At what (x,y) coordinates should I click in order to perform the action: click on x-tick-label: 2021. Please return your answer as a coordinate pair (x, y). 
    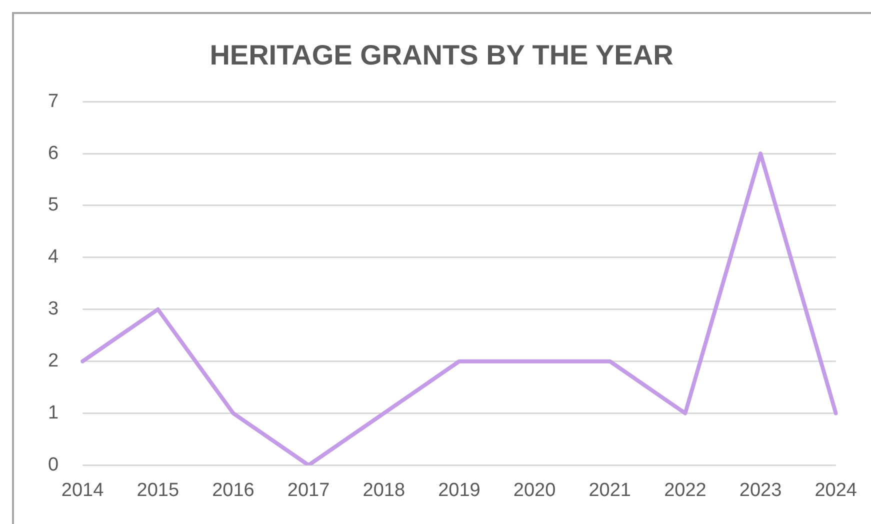
    Looking at the image, I should click on (610, 490).